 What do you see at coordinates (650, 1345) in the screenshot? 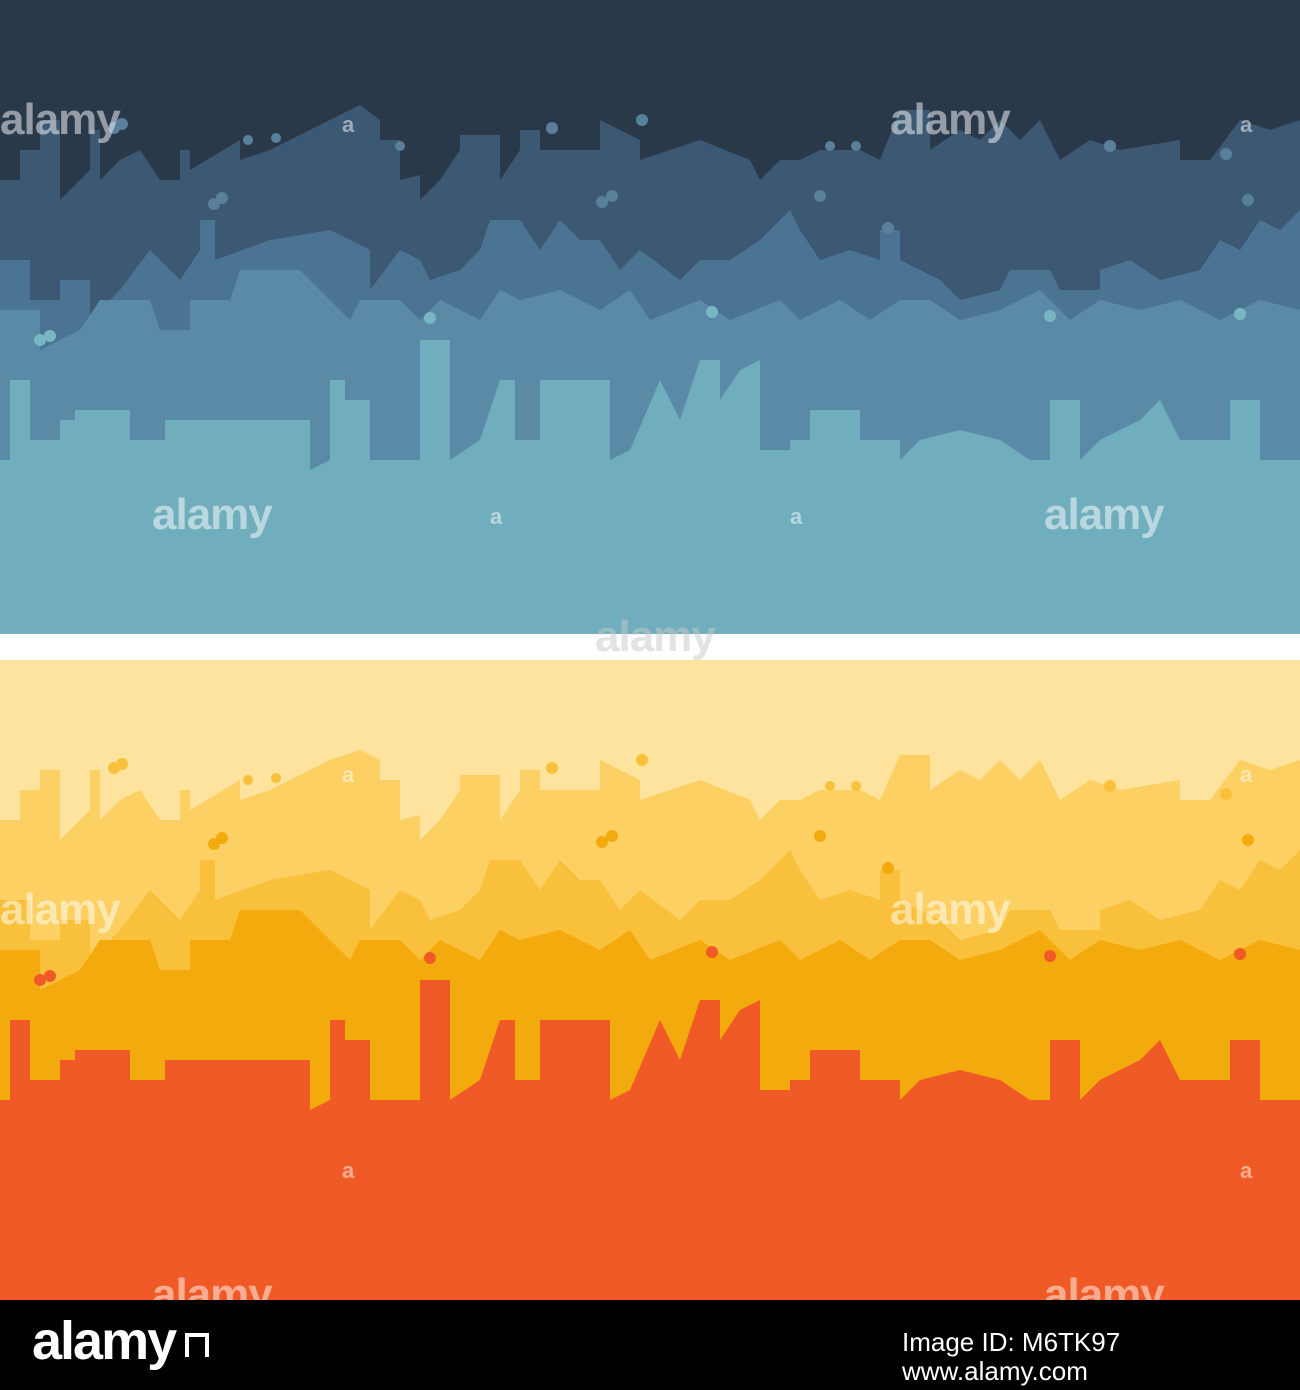
I see `footer-bar: alamy Image ID: M6TK97 www.alamy.com` at bounding box center [650, 1345].